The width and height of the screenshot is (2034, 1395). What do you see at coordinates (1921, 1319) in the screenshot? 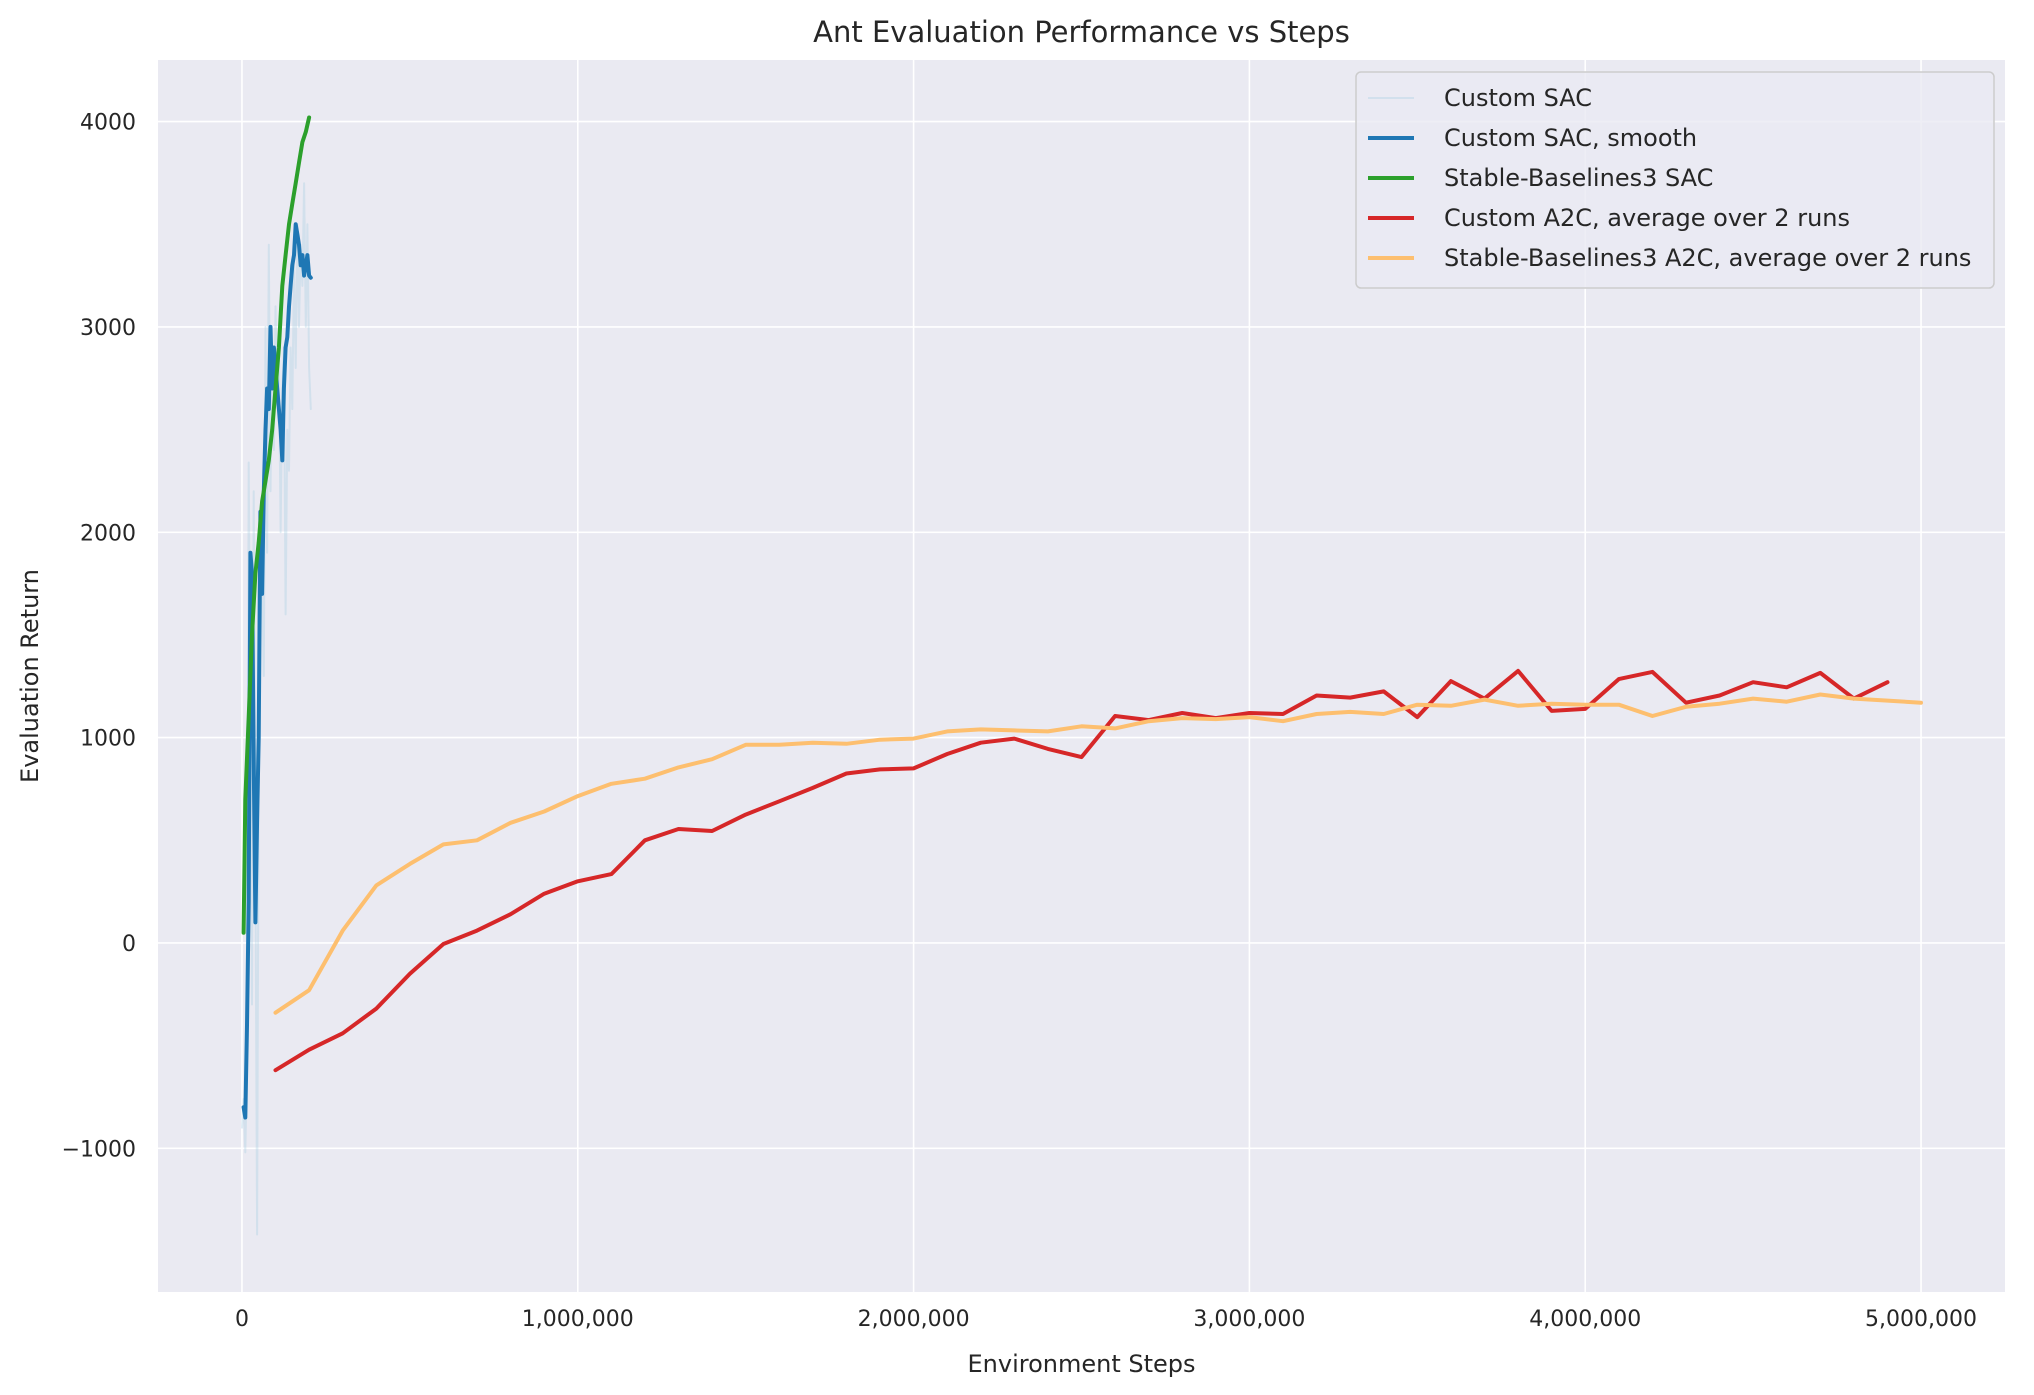
I see `x-tick-label: 5,000,000` at bounding box center [1921, 1319].